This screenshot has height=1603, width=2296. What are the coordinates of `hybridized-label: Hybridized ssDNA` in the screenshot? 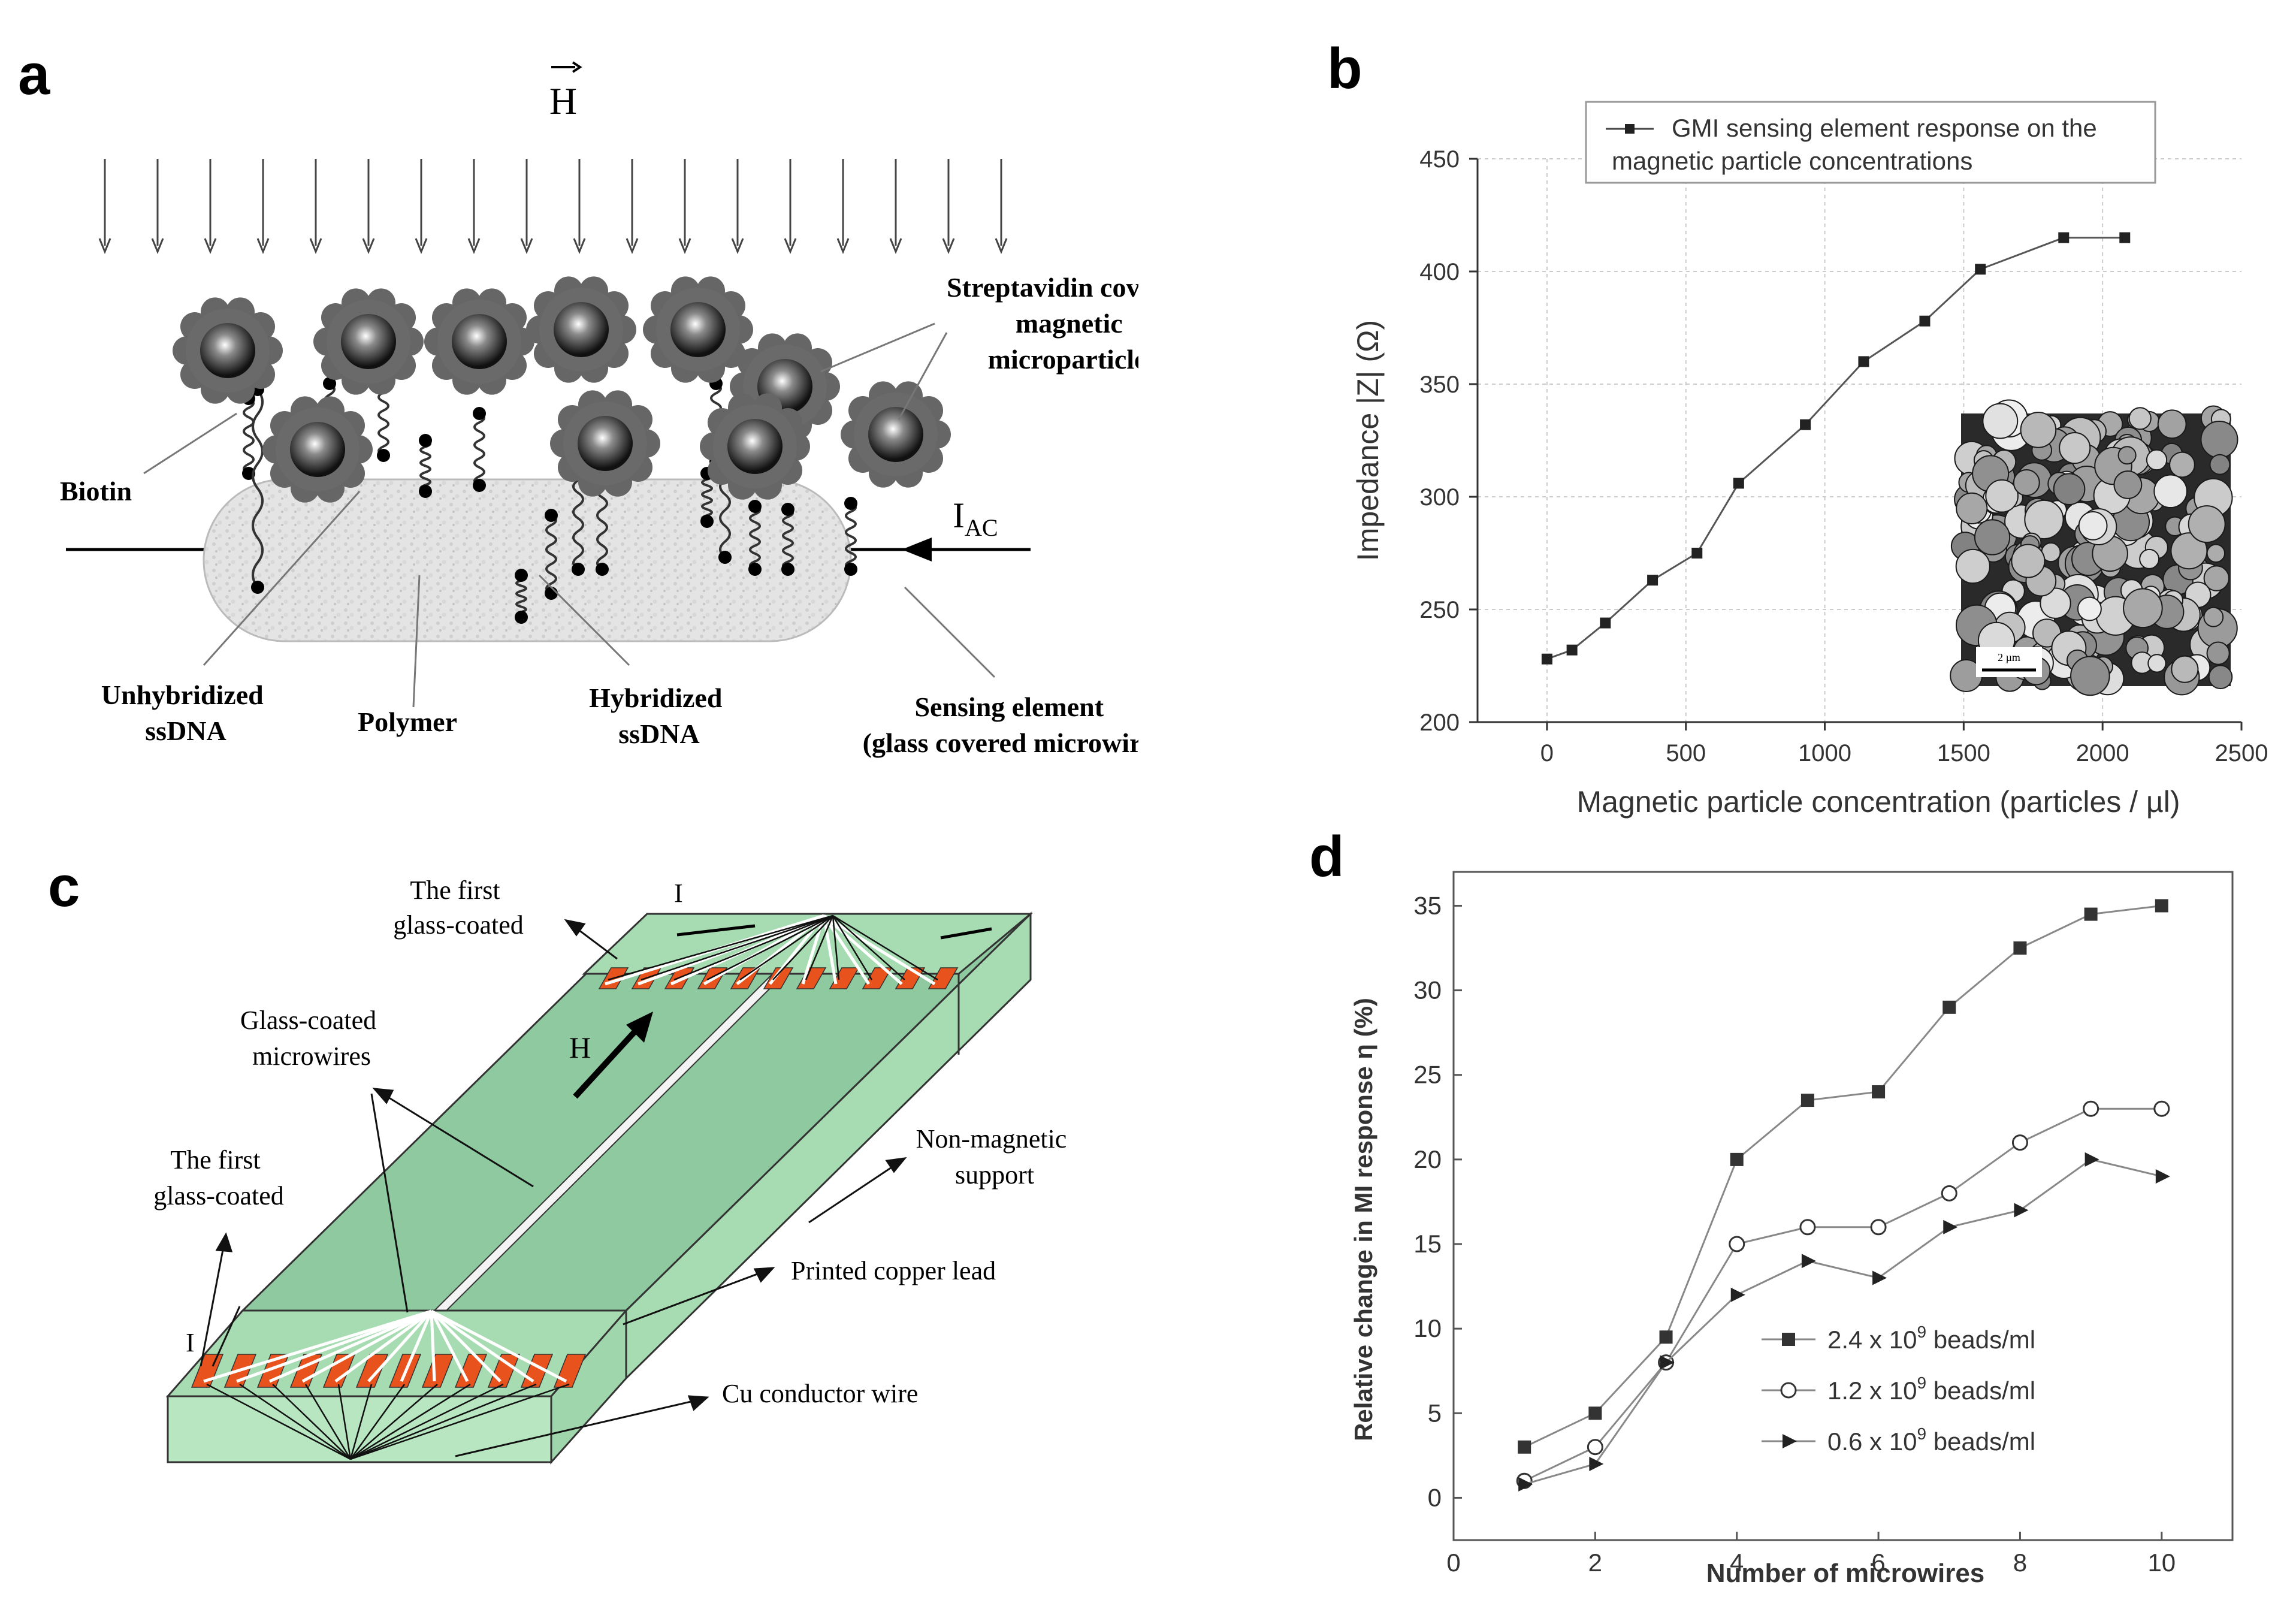 It's located at (659, 716).